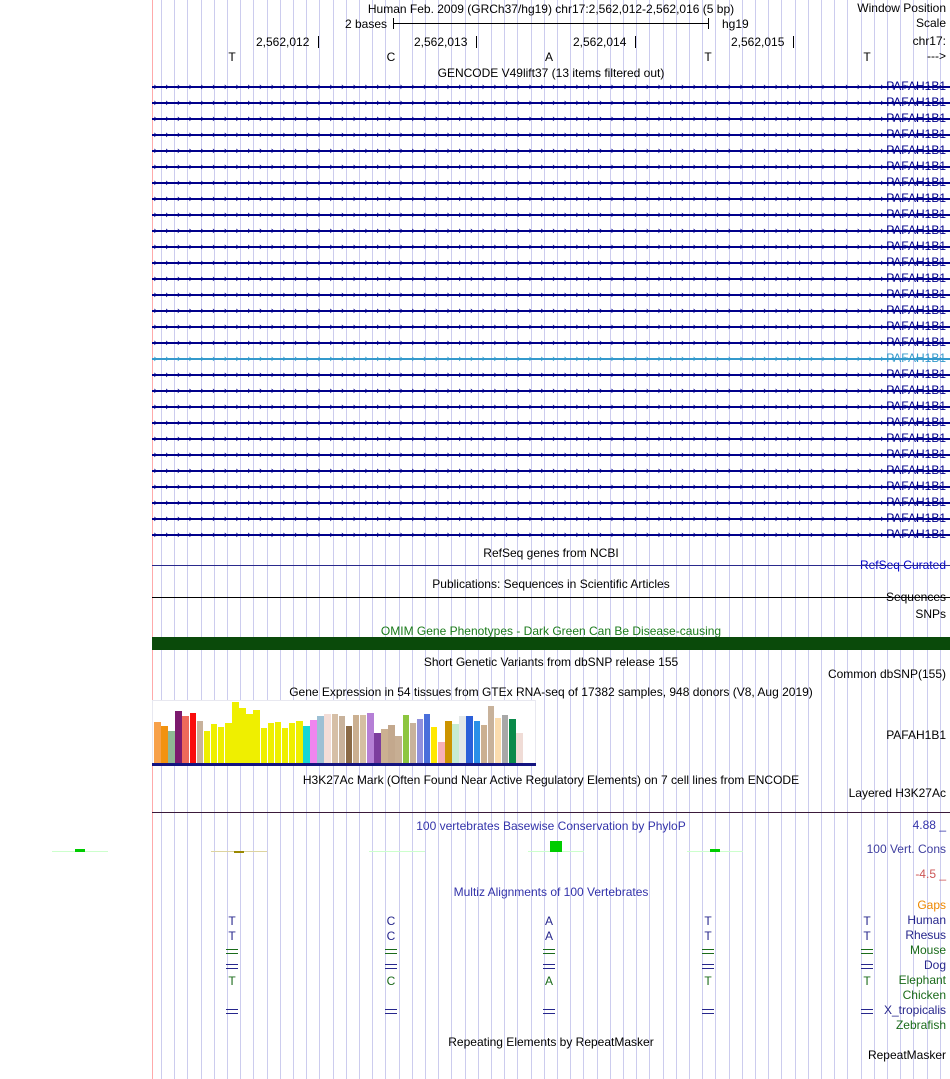  Describe the element at coordinates (551, 892) in the screenshot. I see `multiz-track-title: Multiz Alignments of 100 Vertebrates` at that location.